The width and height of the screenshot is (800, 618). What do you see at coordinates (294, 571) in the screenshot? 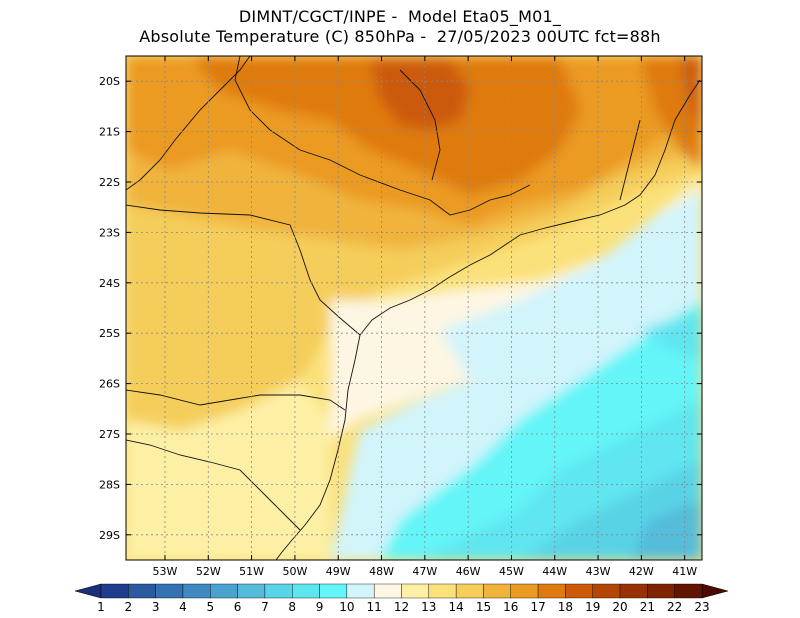
I see `lon-label: 50W` at bounding box center [294, 571].